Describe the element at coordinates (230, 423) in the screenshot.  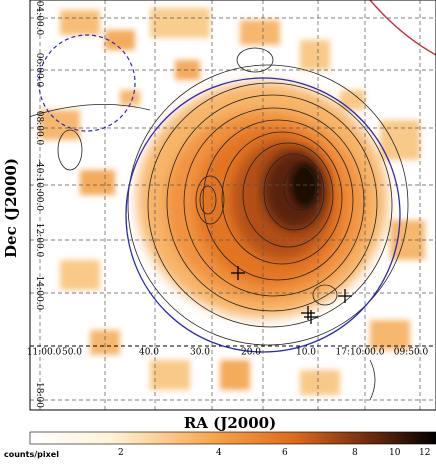
I see `x-axis-label: RA (J2000)` at that location.